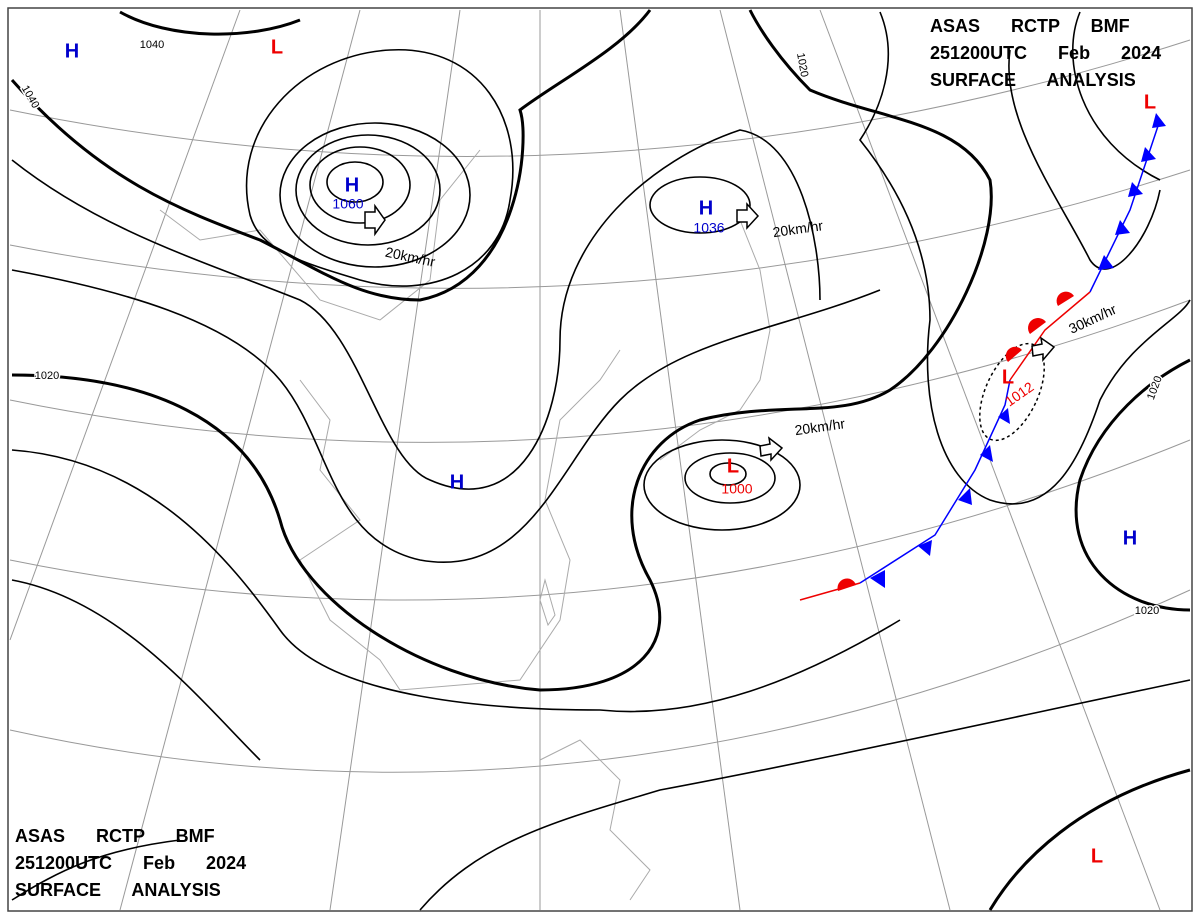 The height and width of the screenshot is (919, 1200). What do you see at coordinates (1030, 26) in the screenshot?
I see `header-line: ASAS RCTP BMF` at bounding box center [1030, 26].